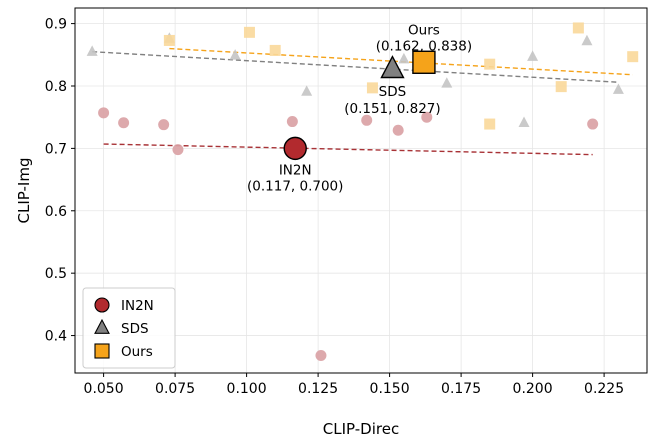 This screenshot has width=664, height=443. I want to click on y-tick-label: 0.9, so click(56, 25).